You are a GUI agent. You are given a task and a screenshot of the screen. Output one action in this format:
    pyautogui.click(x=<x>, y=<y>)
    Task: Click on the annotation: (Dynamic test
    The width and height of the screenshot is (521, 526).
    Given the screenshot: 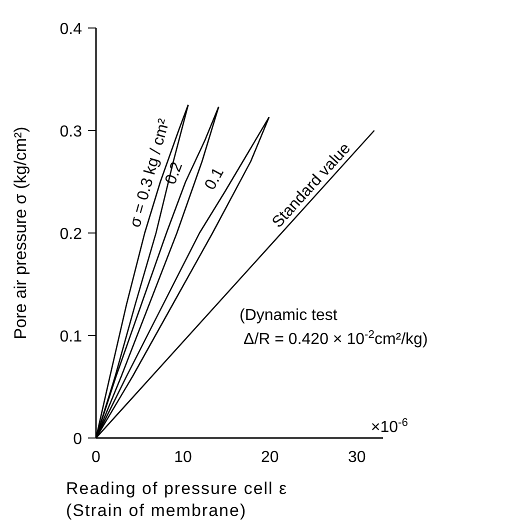 What is the action you would take?
    pyautogui.click(x=289, y=315)
    